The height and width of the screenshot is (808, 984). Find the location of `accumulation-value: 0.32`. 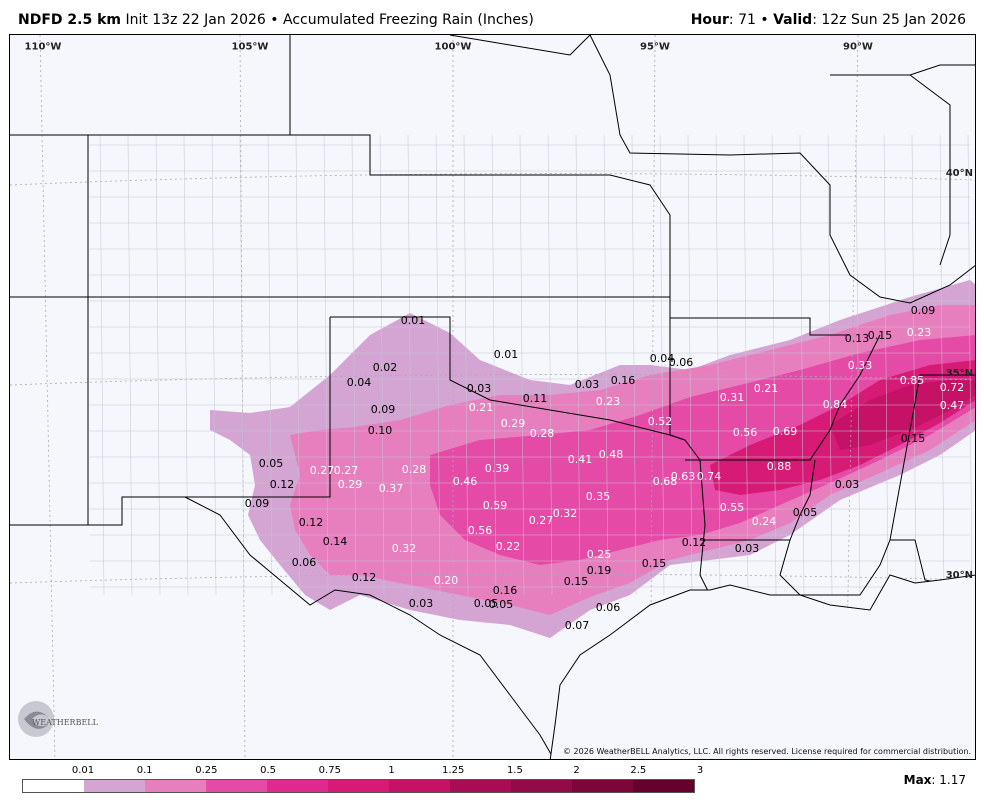

accumulation-value: 0.32 is located at coordinates (565, 513).